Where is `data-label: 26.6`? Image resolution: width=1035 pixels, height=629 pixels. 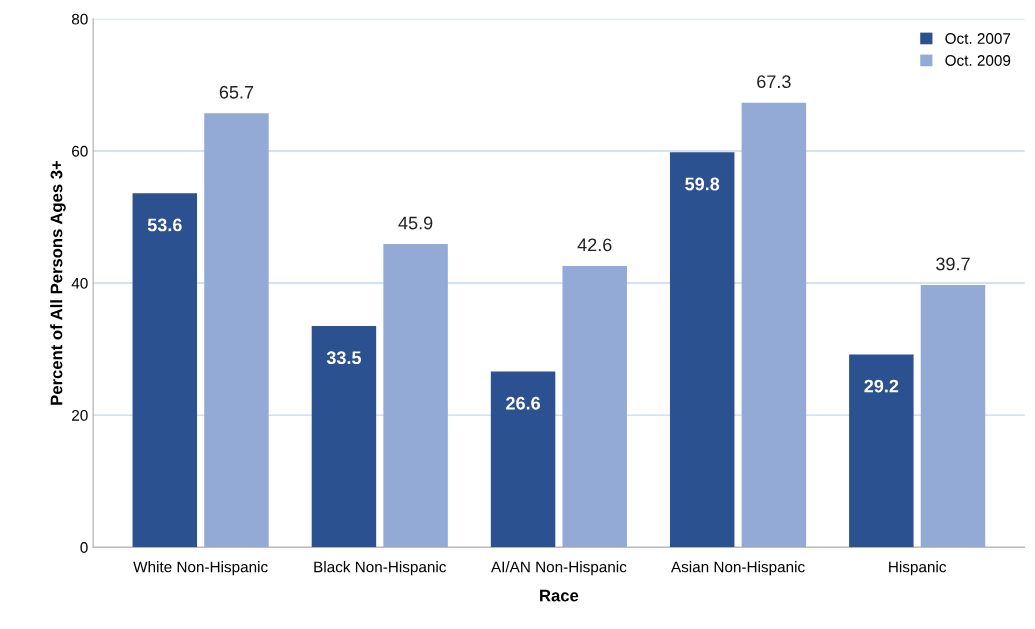
data-label: 26.6 is located at coordinates (523, 403).